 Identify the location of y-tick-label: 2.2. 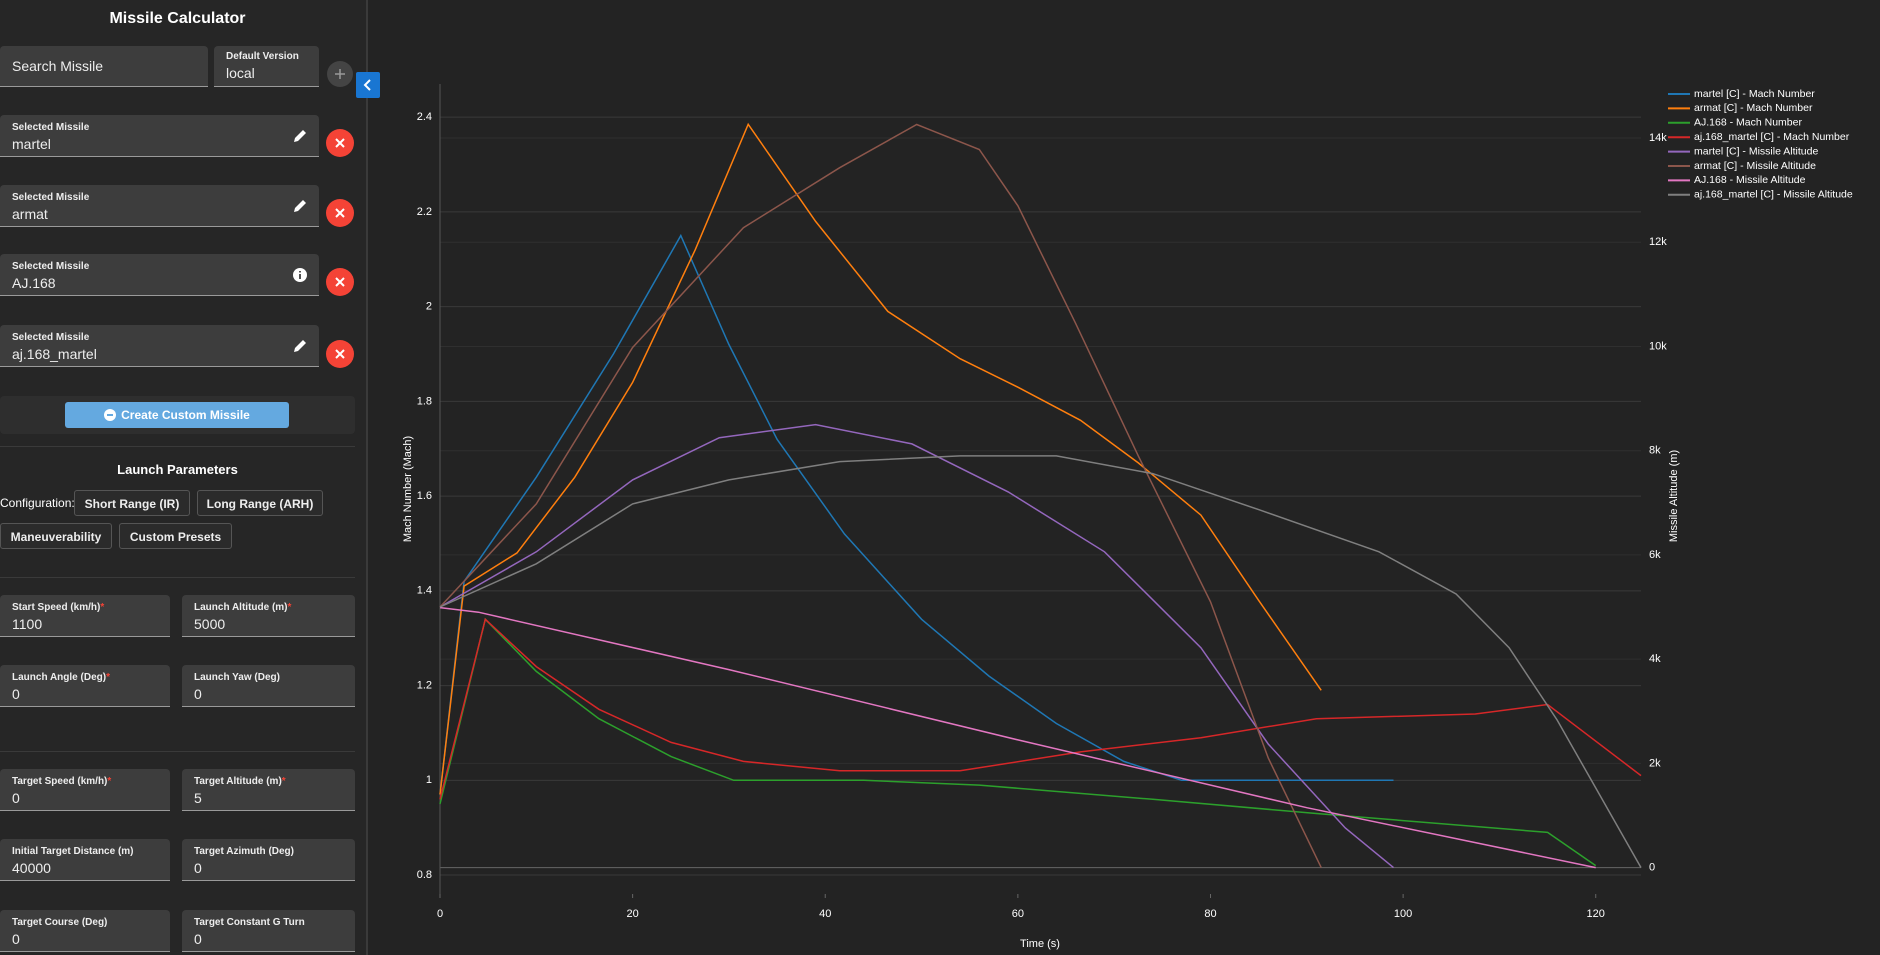
(424, 212).